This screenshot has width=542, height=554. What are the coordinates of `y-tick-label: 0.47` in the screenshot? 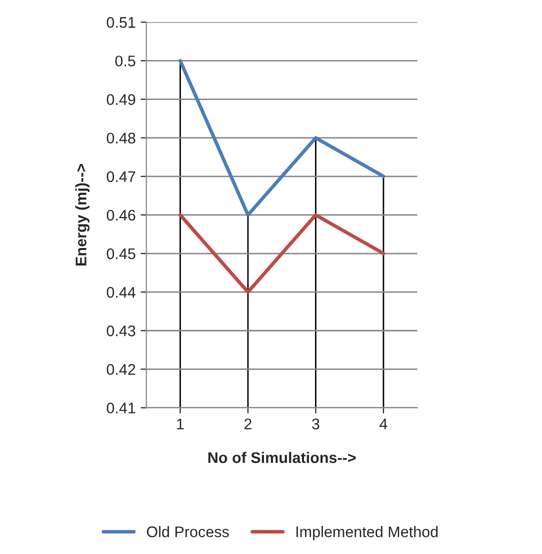 It's located at (121, 176).